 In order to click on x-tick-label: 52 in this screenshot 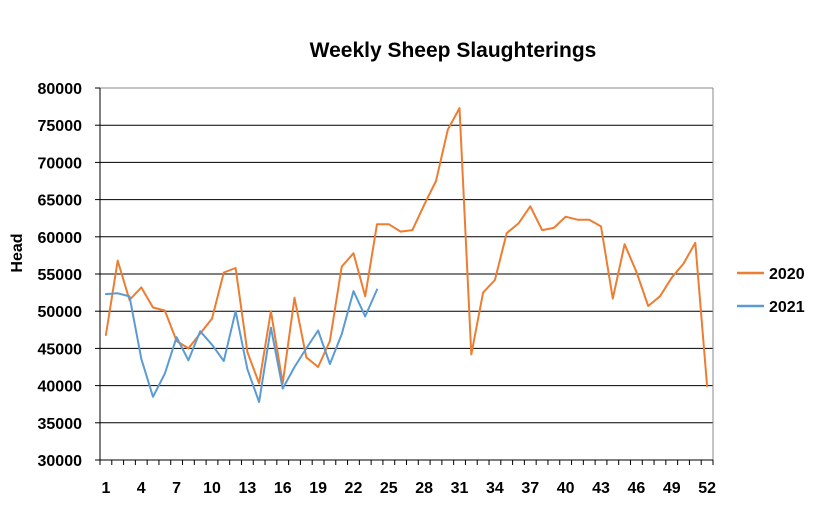, I will do `click(707, 488)`.